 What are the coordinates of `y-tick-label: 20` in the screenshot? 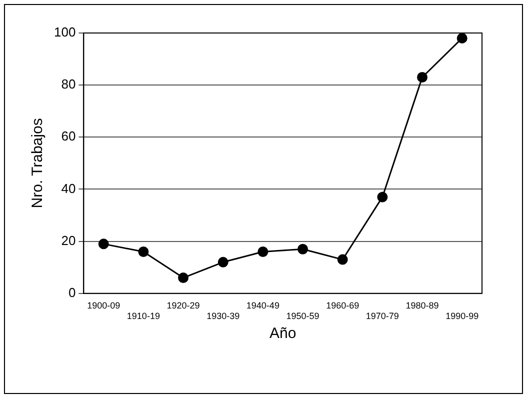 It's located at (68, 240).